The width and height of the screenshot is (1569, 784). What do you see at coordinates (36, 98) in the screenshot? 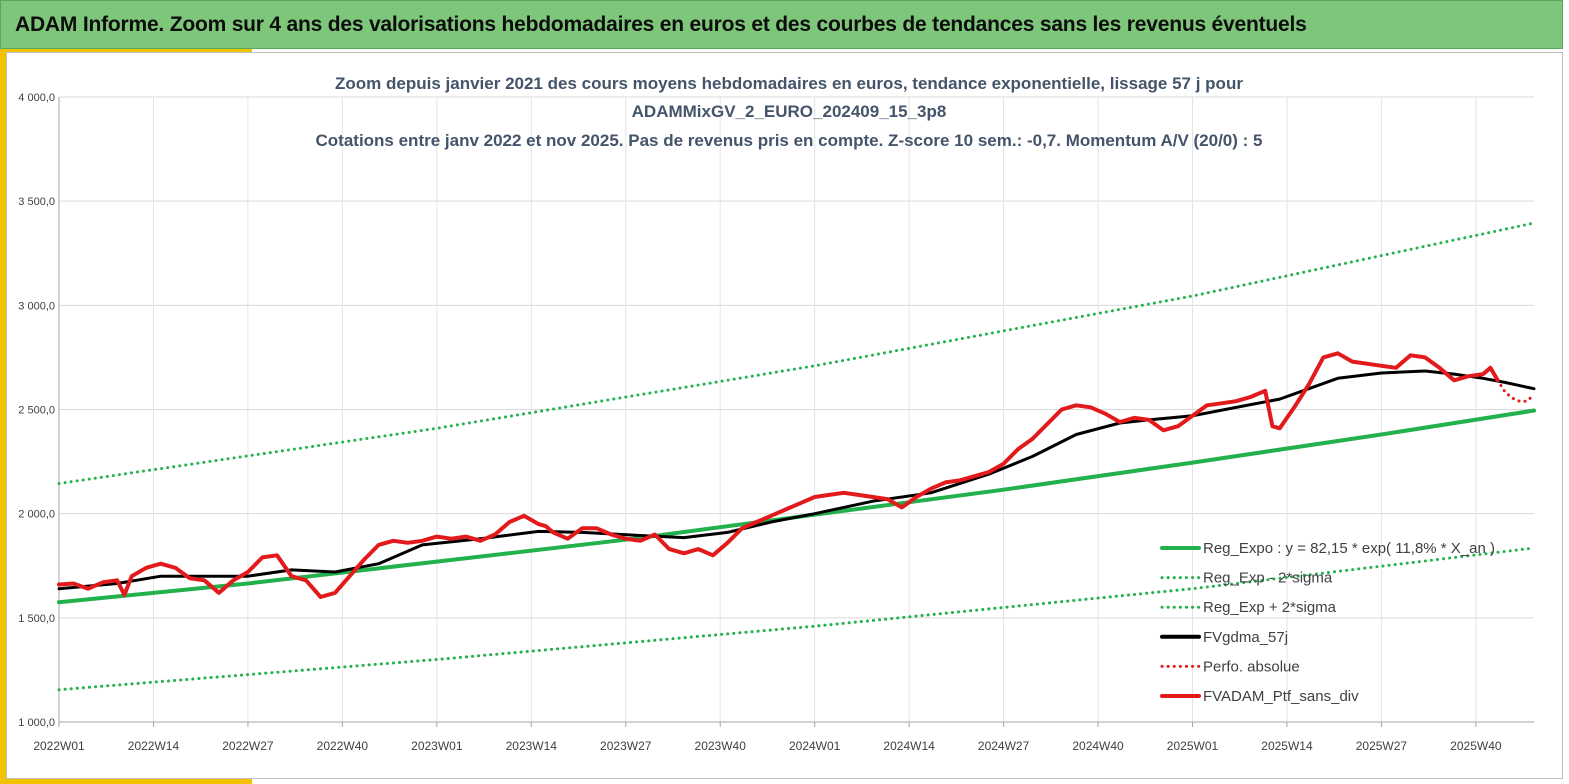
I see `y-tick-label: 4 000,0` at bounding box center [36, 98].